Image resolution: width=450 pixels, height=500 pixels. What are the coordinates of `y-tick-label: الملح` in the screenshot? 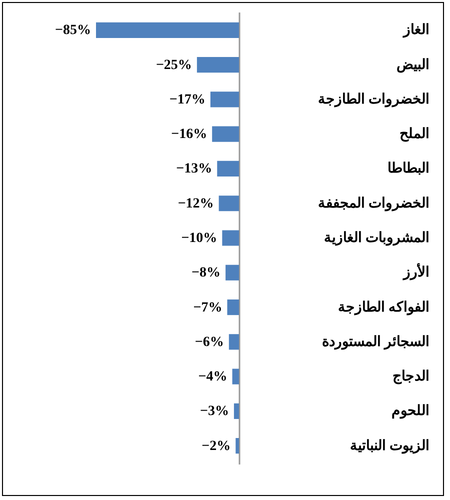 It's located at (415, 134).